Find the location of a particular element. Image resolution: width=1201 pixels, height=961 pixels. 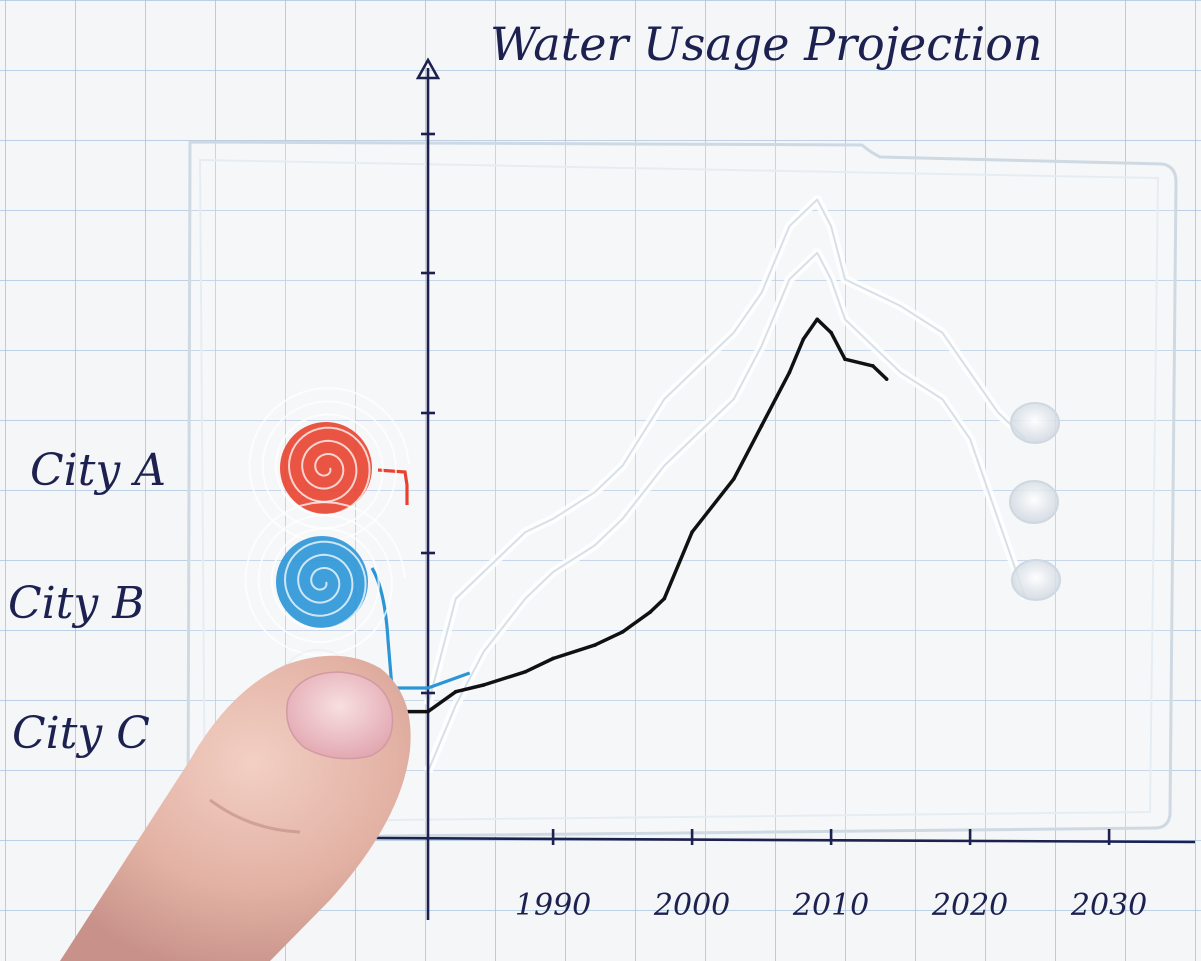

legend-spiral-city-b is located at coordinates (325, 579).